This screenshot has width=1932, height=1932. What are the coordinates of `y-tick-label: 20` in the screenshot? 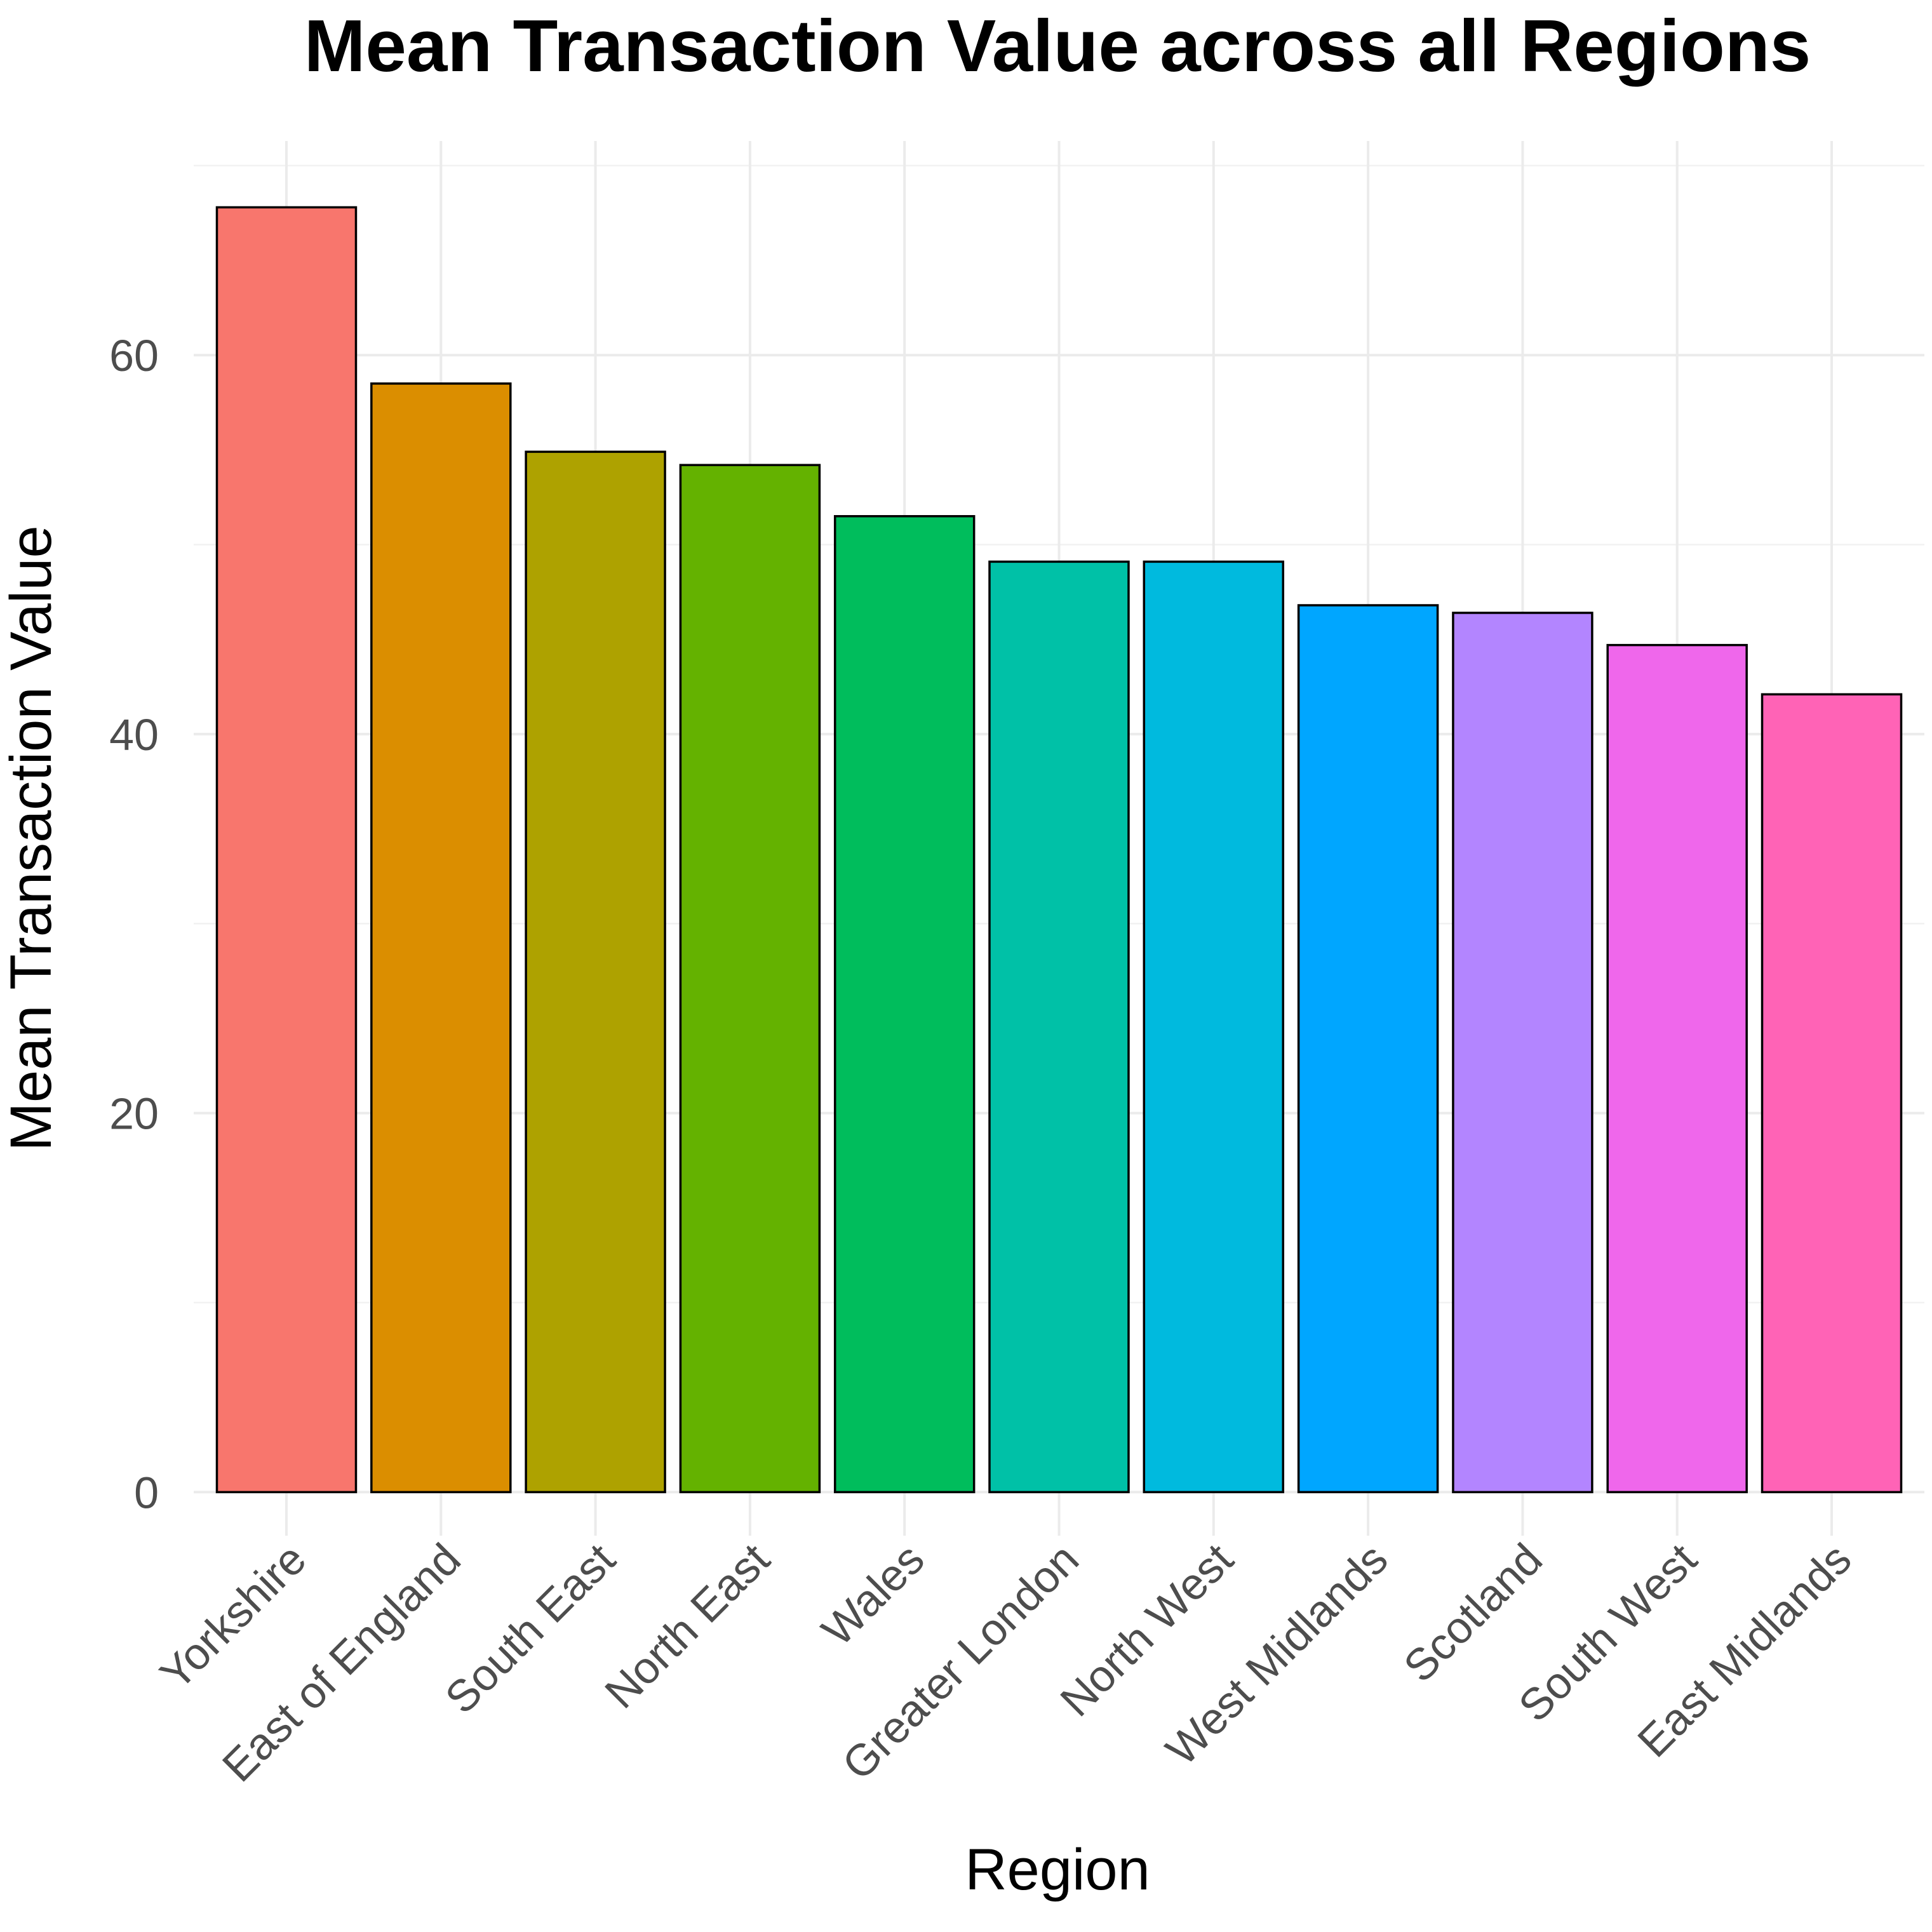 It's located at (134, 1114).